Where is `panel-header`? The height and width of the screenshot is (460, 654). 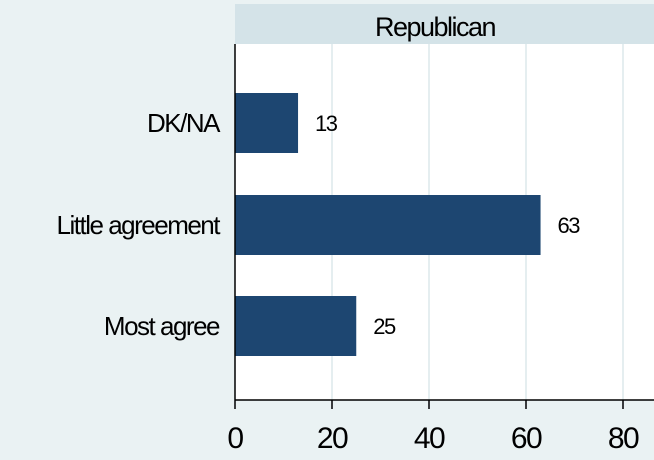 panel-header is located at coordinates (444, 24).